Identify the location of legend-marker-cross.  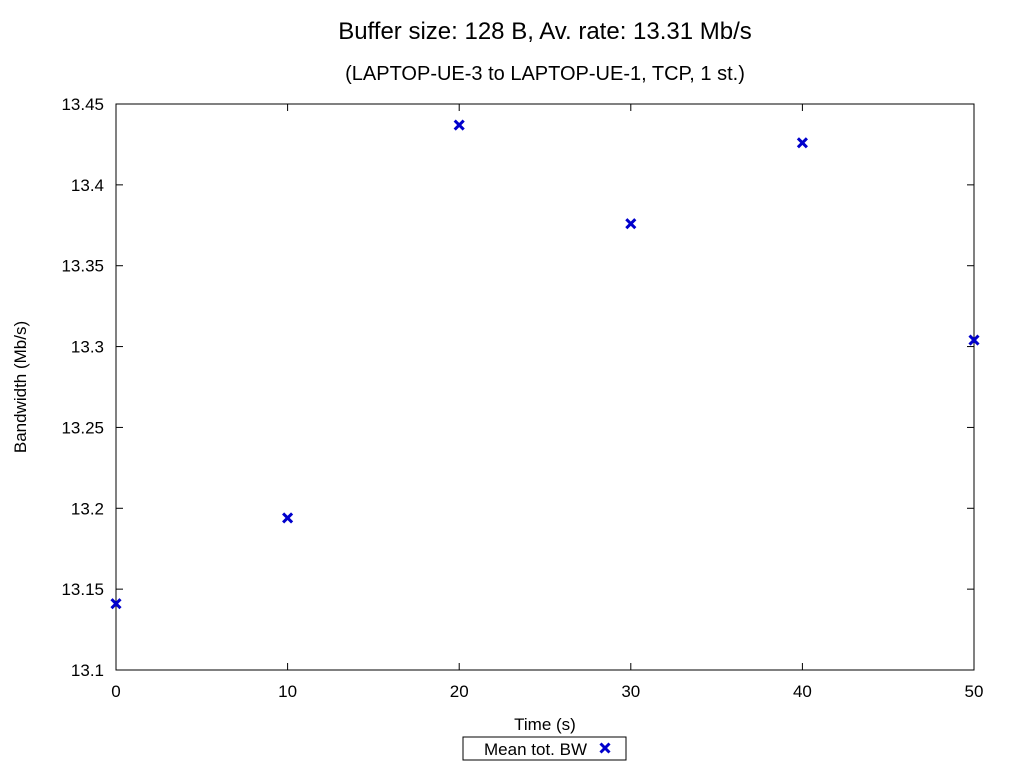
(605, 748).